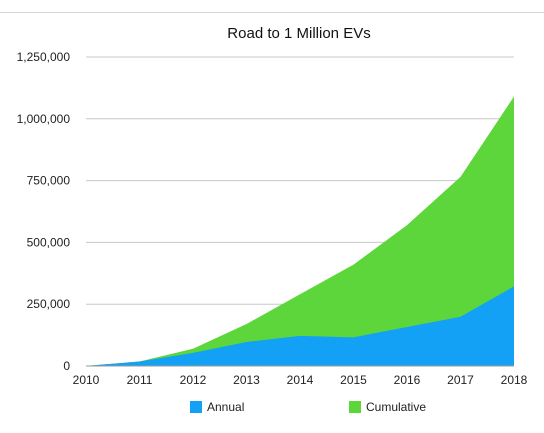 The width and height of the screenshot is (544, 433). What do you see at coordinates (396, 407) in the screenshot?
I see `legend-label-cumulative: Cumulative` at bounding box center [396, 407].